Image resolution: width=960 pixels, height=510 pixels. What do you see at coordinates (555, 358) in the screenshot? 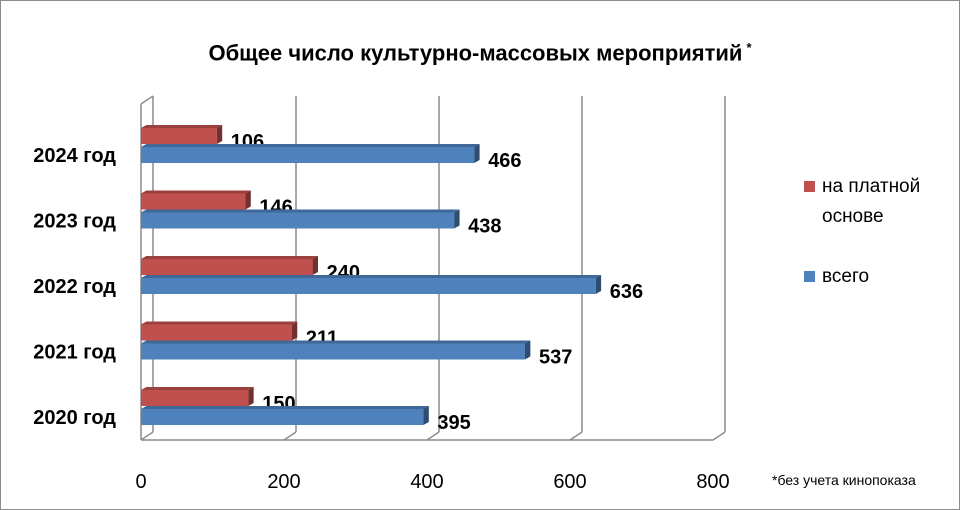
I see `data-label: 537` at bounding box center [555, 358].